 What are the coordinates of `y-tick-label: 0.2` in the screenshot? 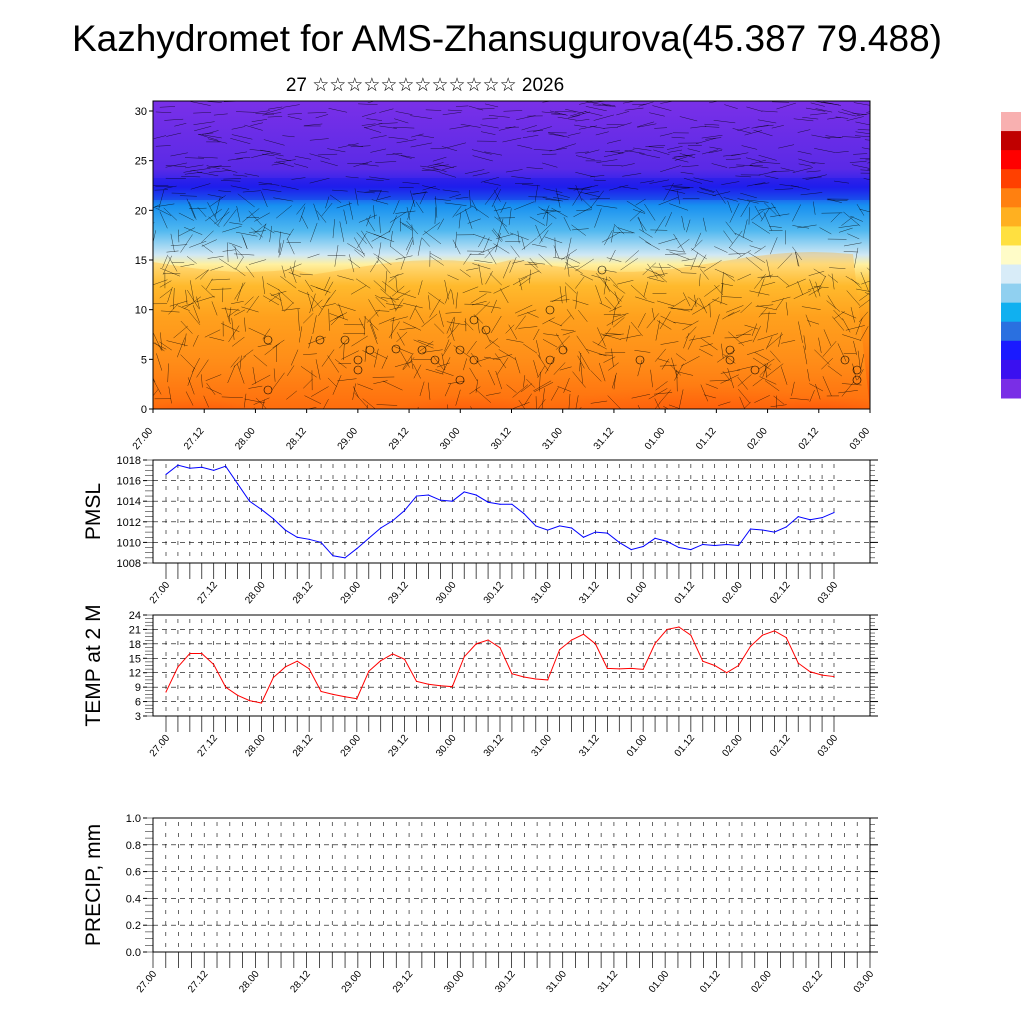 It's located at (133, 926).